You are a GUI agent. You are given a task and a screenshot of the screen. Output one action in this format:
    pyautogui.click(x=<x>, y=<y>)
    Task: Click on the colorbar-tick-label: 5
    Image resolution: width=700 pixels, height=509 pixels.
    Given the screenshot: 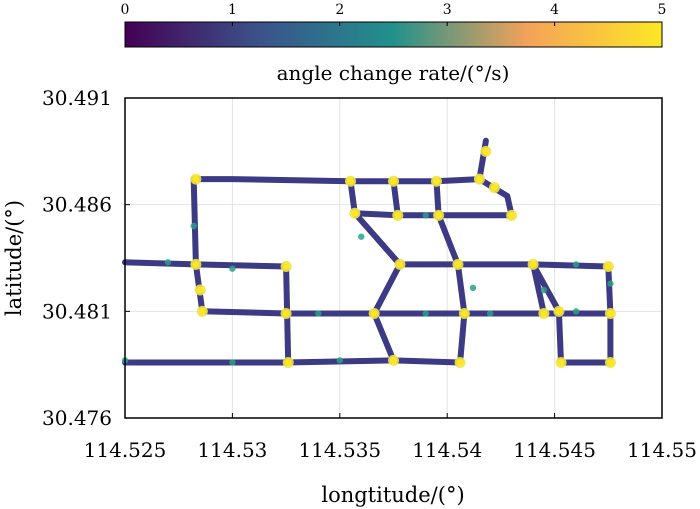 What is the action you would take?
    pyautogui.click(x=662, y=10)
    